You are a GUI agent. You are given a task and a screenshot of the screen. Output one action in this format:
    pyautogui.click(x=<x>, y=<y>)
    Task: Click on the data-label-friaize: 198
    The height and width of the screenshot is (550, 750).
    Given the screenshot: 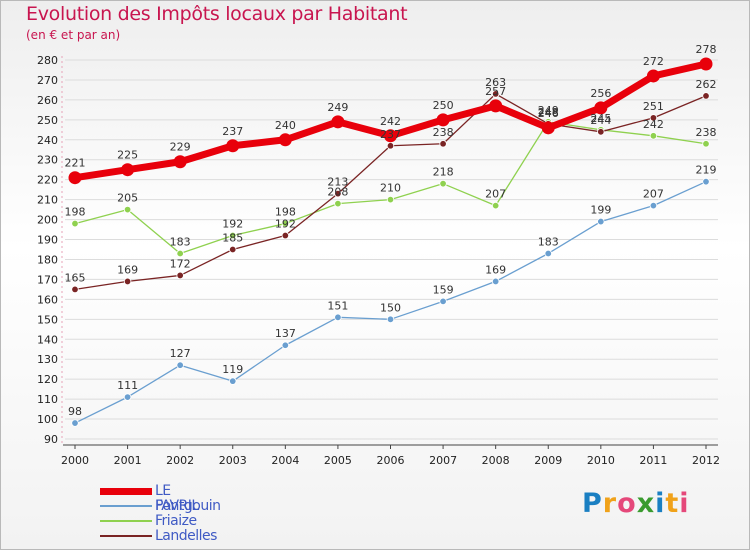 What is the action you would take?
    pyautogui.click(x=285, y=212)
    